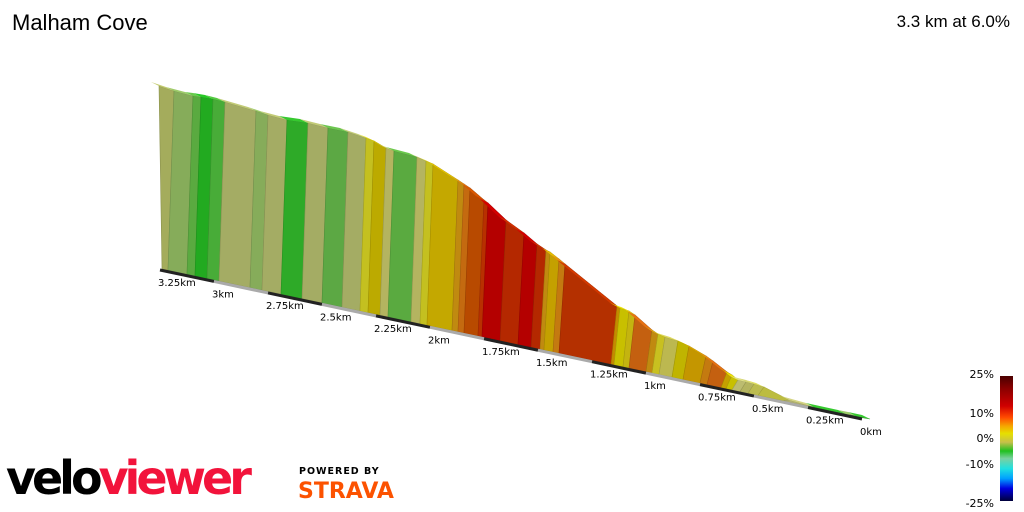  What do you see at coordinates (175, 478) in the screenshot?
I see `logo-viewer: viewer` at bounding box center [175, 478].